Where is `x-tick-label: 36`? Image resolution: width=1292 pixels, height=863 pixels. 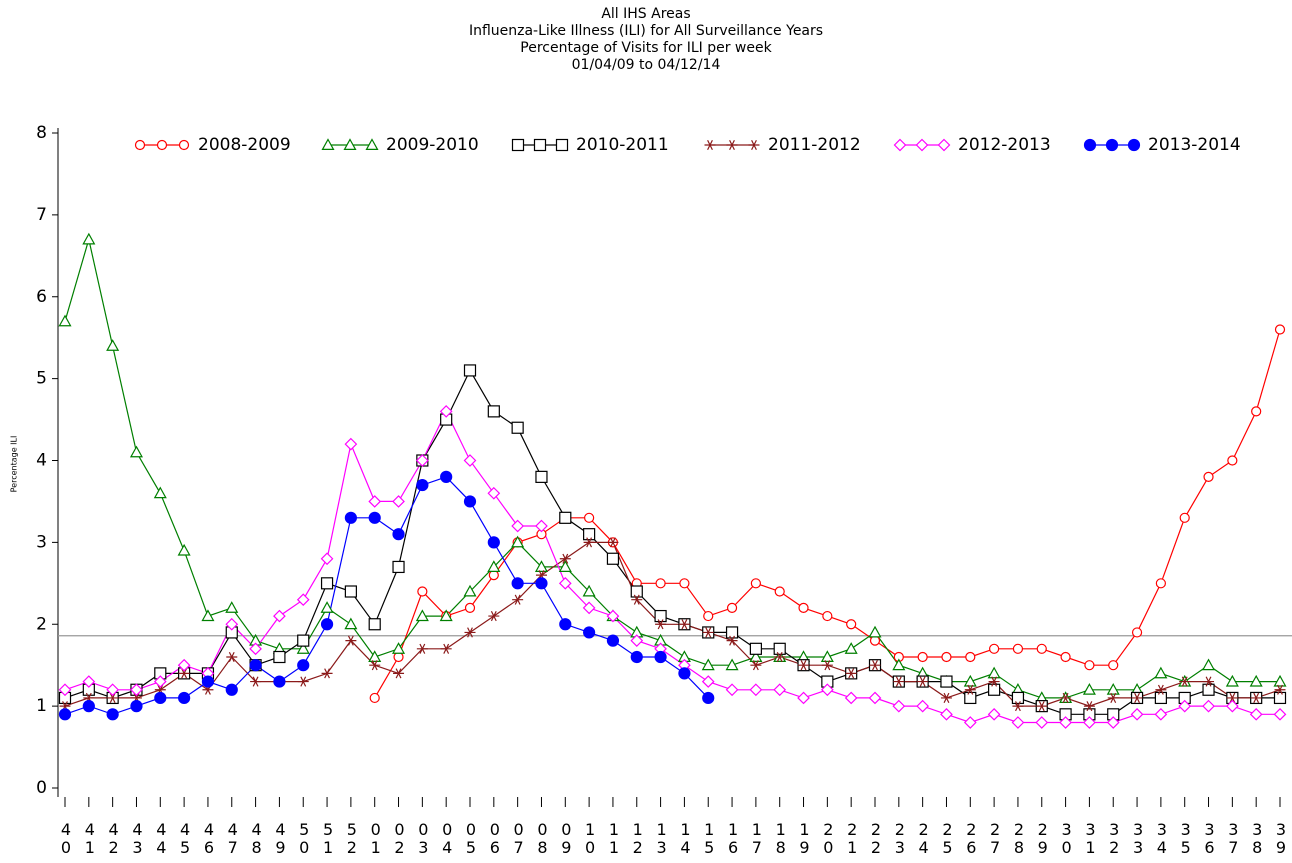
x-tick-label: 36 is located at coordinates (1209, 838).